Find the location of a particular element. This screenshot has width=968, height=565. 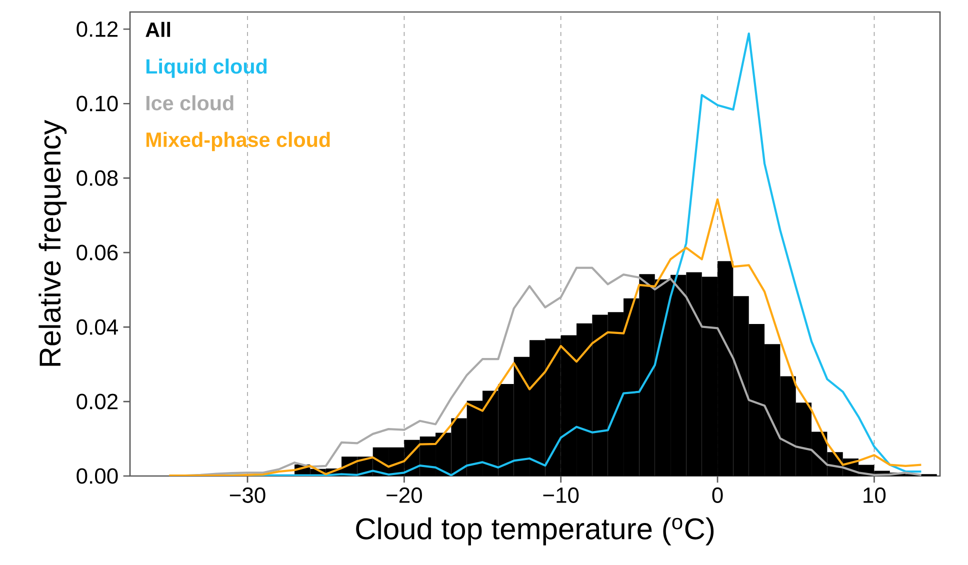

y-axis-title: Relative frequency is located at coordinates (52, 243).